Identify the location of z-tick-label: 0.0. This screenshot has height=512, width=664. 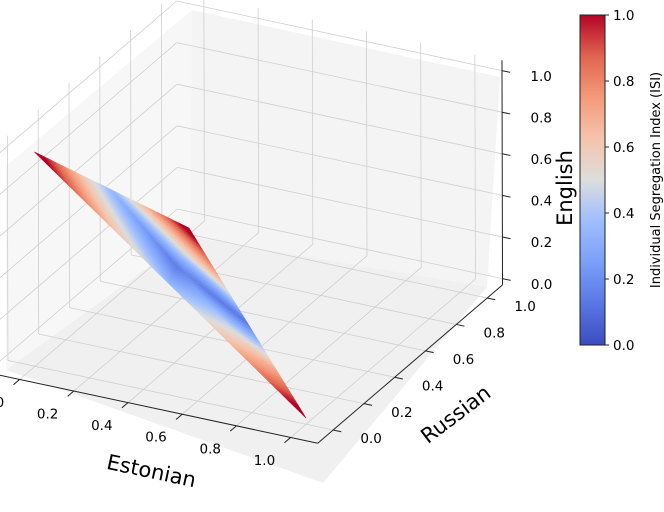
(541, 285).